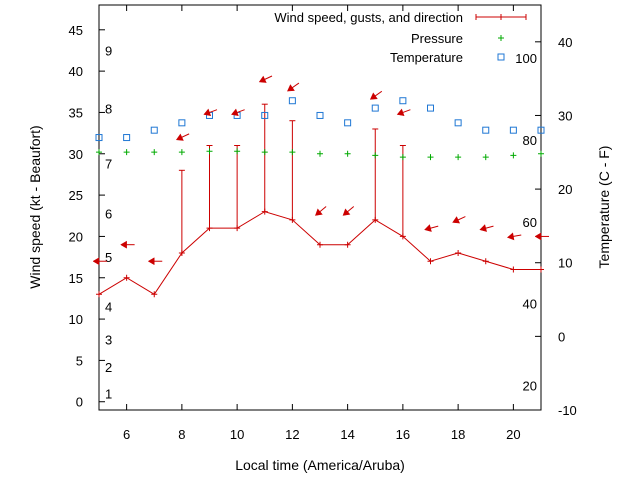  What do you see at coordinates (108, 108) in the screenshot?
I see `beaufort-label: 8` at bounding box center [108, 108].